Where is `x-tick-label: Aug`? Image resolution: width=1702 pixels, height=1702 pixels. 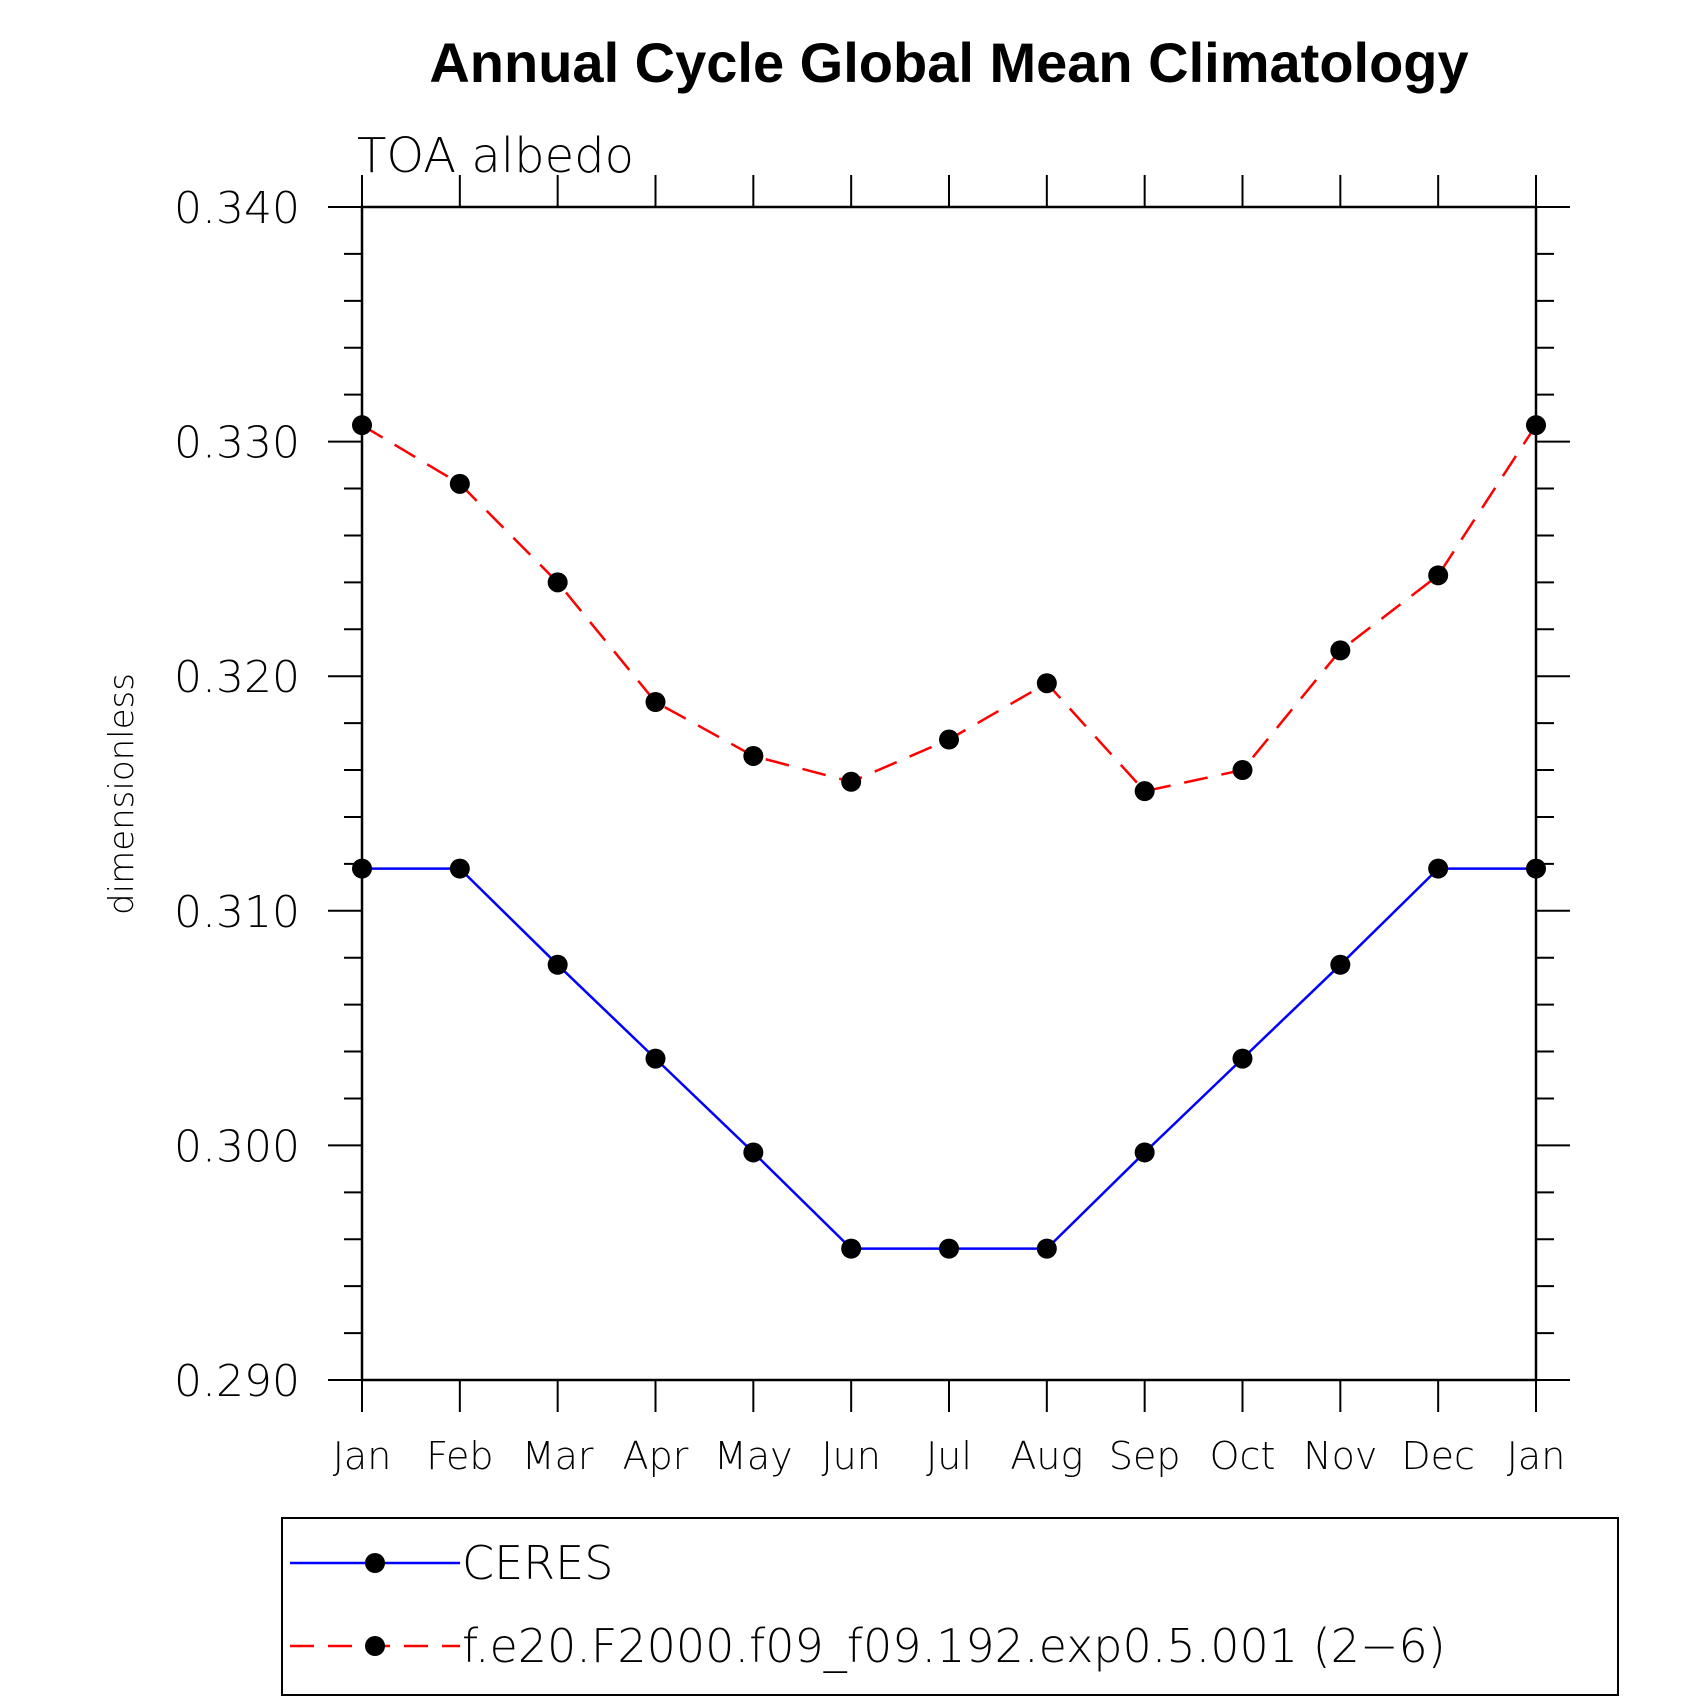
x-tick-label: Aug is located at coordinates (1046, 1456).